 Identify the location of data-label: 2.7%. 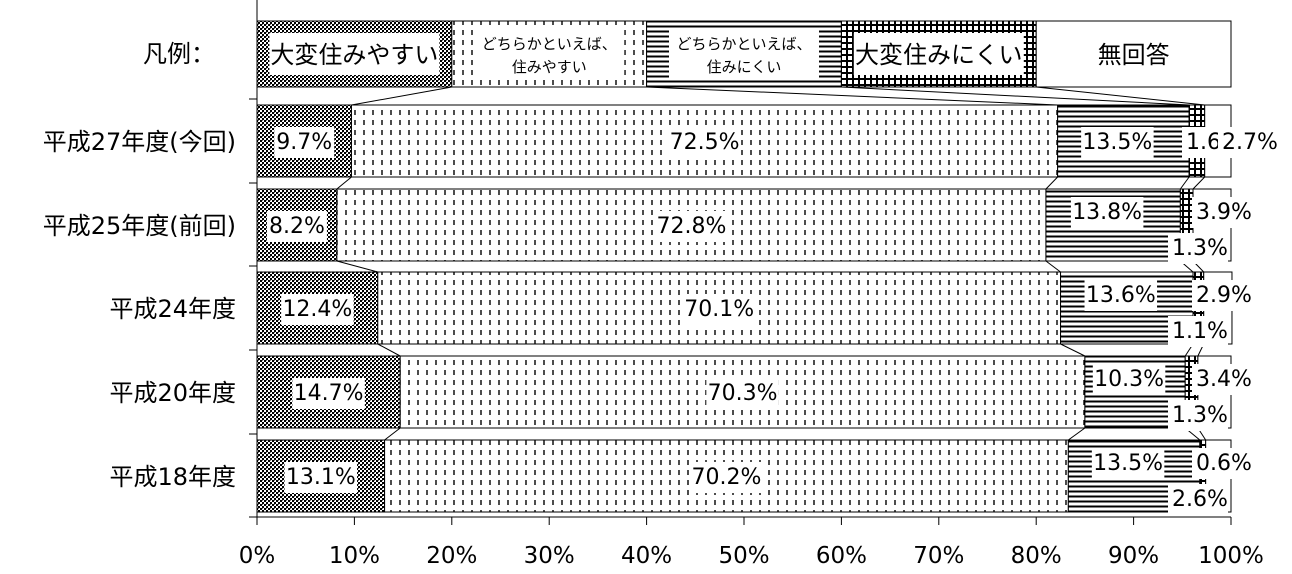
(1250, 142).